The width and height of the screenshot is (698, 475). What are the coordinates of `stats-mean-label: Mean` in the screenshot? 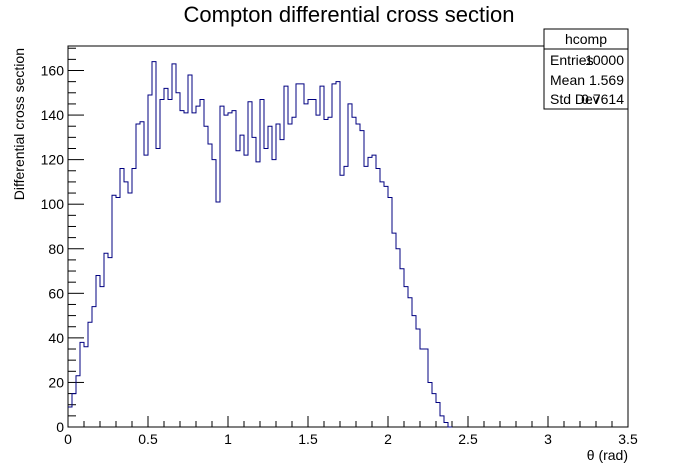 It's located at (567, 80).